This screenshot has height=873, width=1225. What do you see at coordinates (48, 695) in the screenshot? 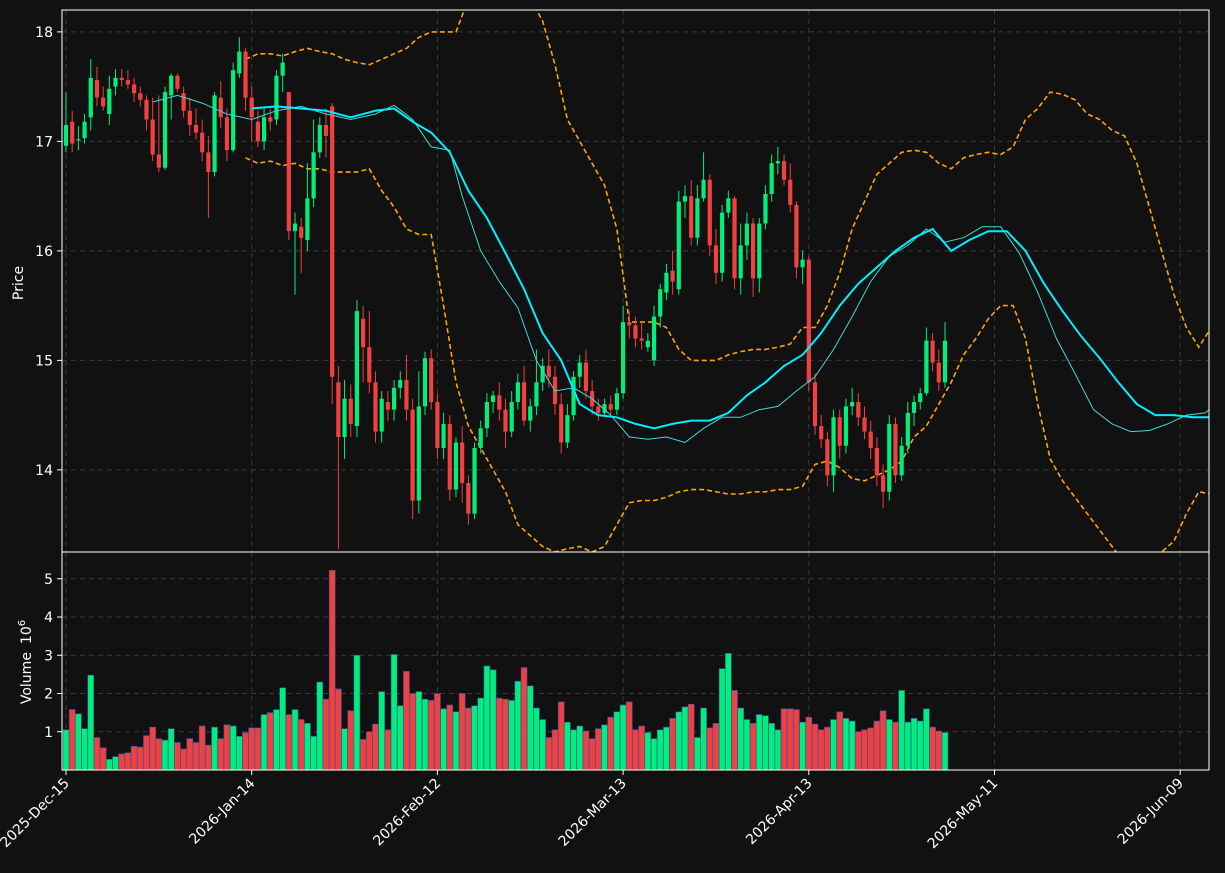
I see `volume-tick-label: 2` at bounding box center [48, 695].